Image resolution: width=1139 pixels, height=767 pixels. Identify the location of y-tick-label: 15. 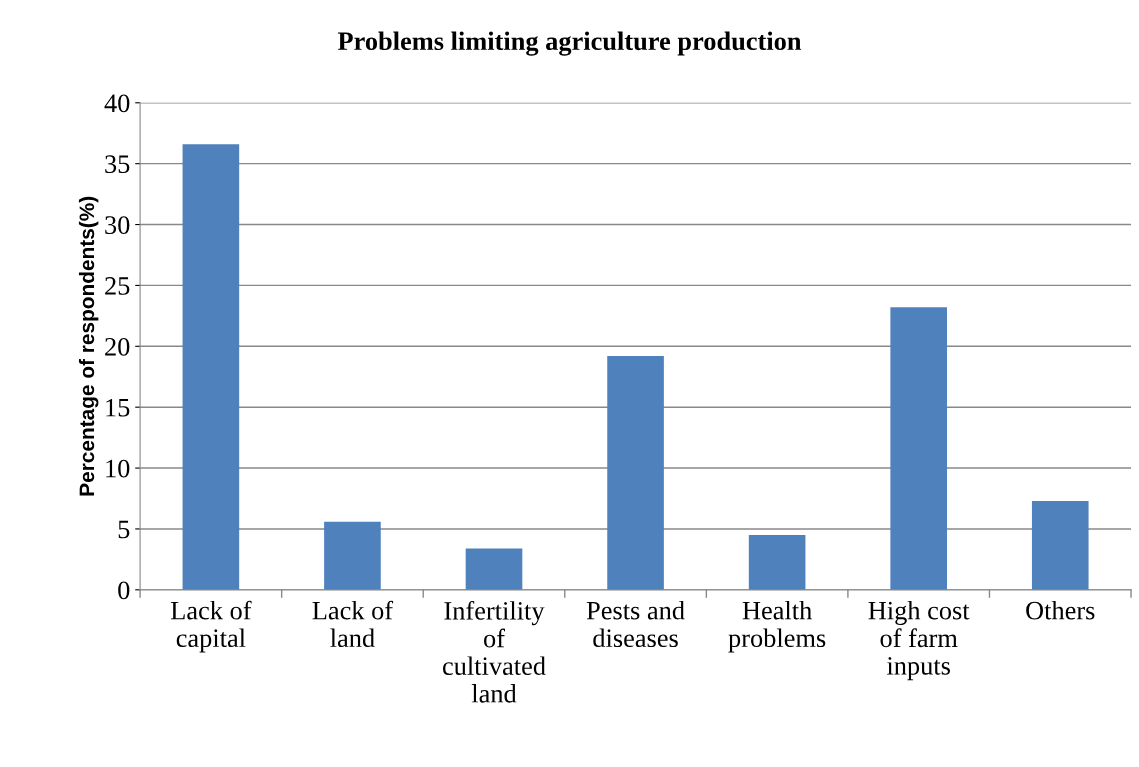
(118, 407).